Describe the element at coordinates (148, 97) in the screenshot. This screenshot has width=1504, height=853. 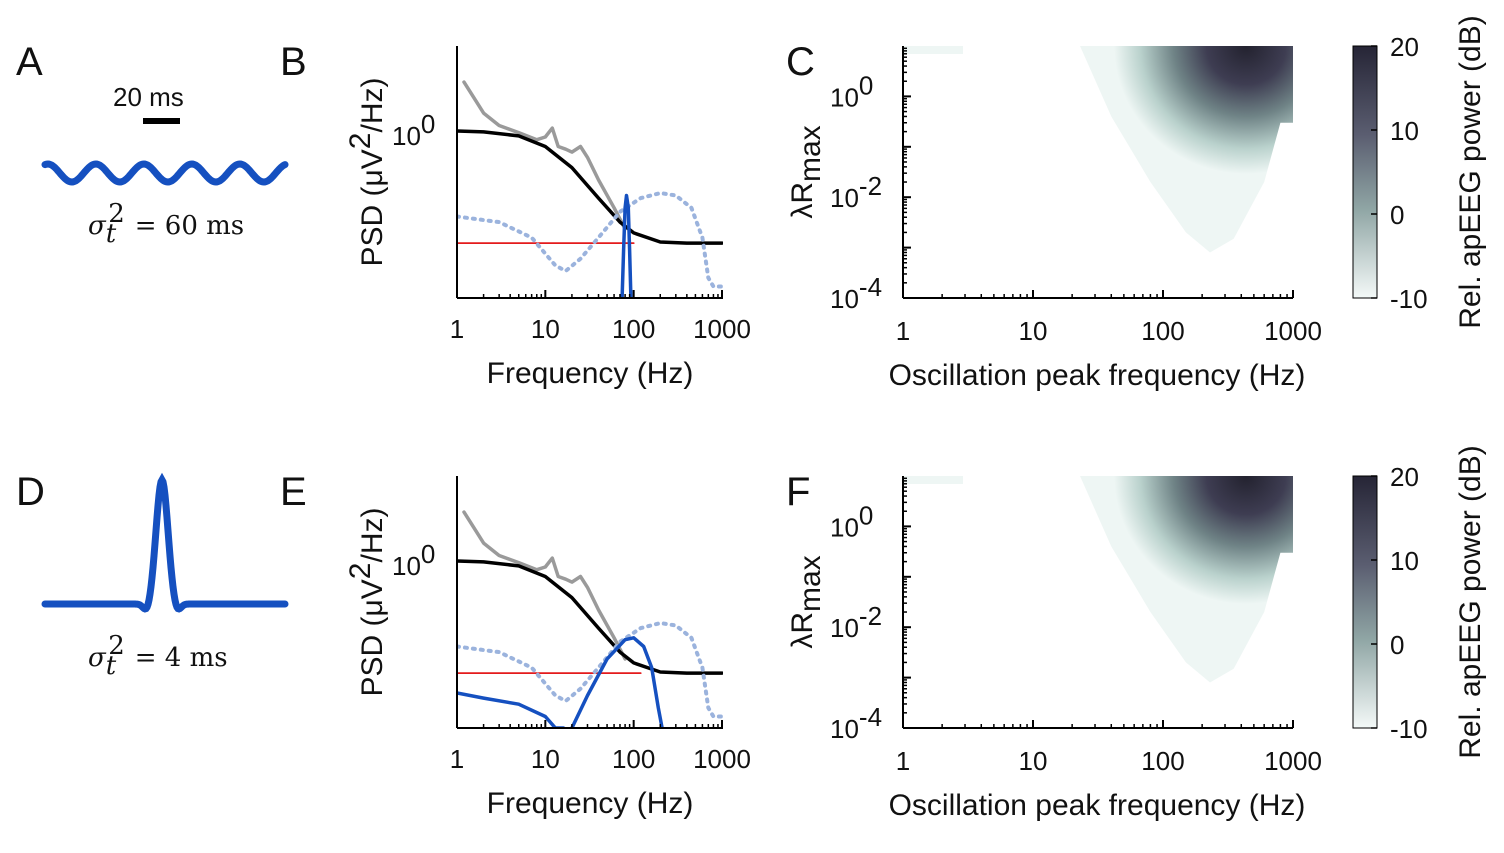
I see `scale-bar-label: 20 ms` at that location.